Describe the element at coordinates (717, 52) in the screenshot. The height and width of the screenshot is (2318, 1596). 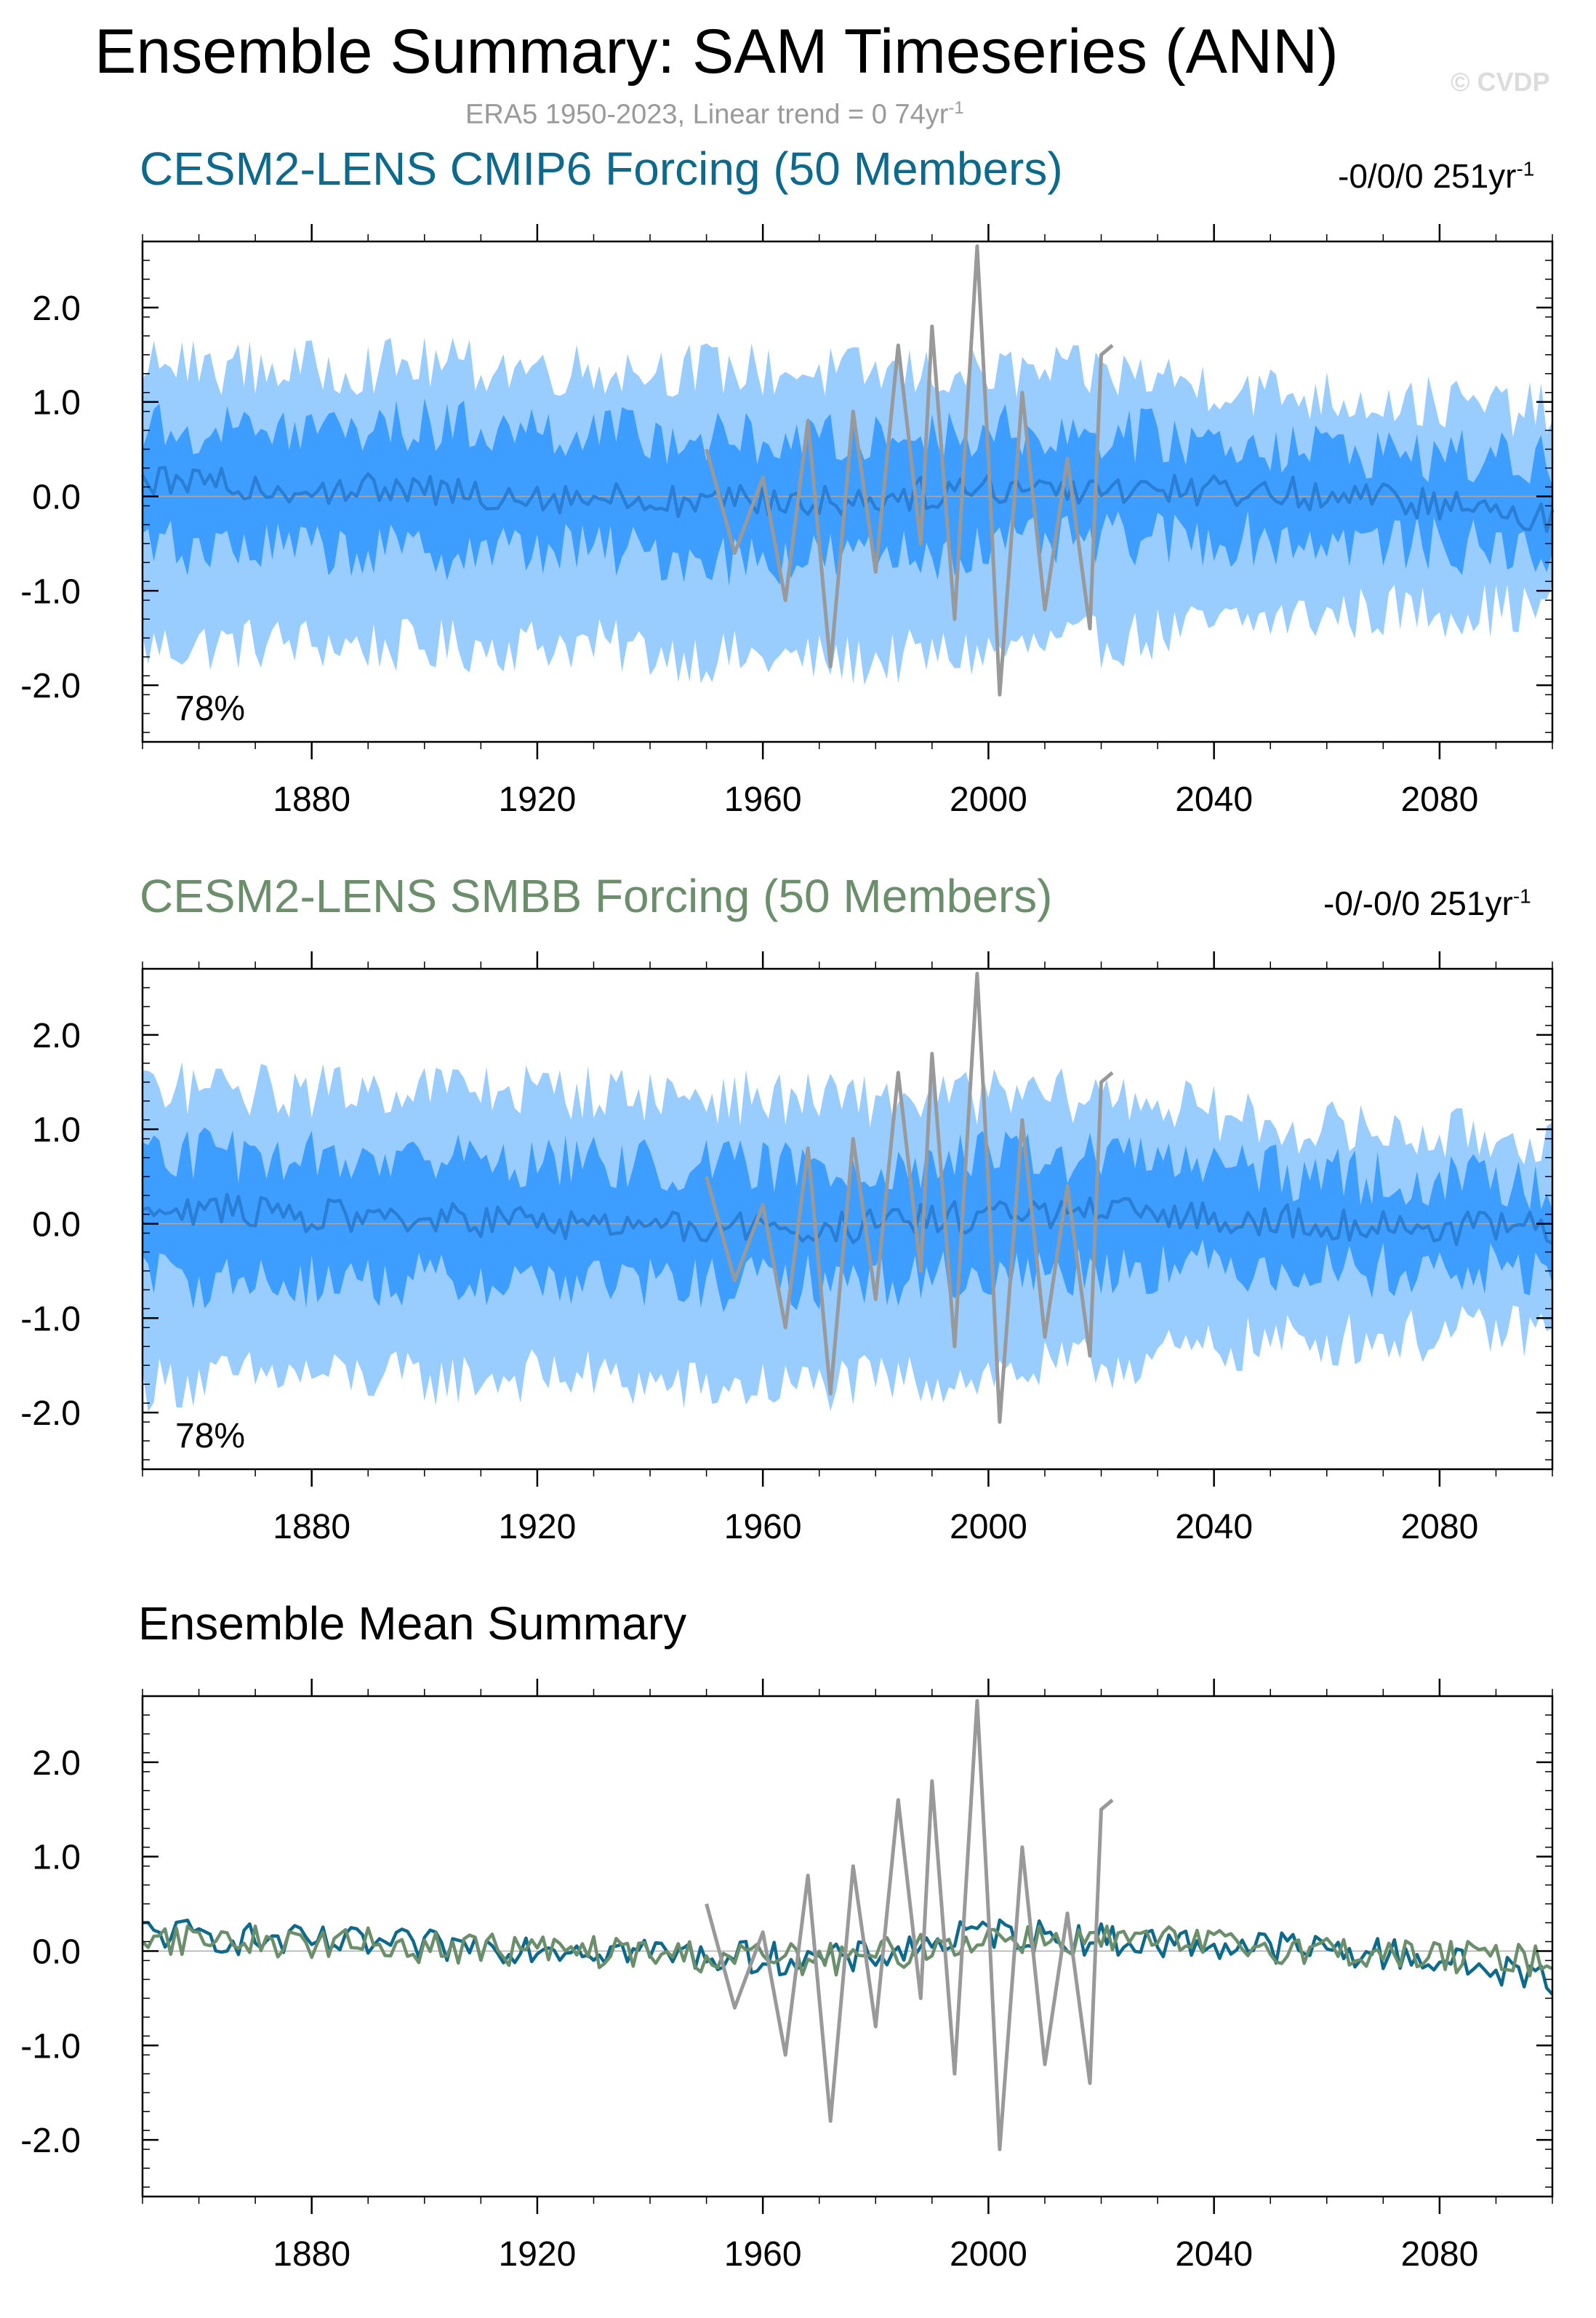
I see `figure-title: Ensemble Summary: SAM Timeseries (ANN)` at that location.